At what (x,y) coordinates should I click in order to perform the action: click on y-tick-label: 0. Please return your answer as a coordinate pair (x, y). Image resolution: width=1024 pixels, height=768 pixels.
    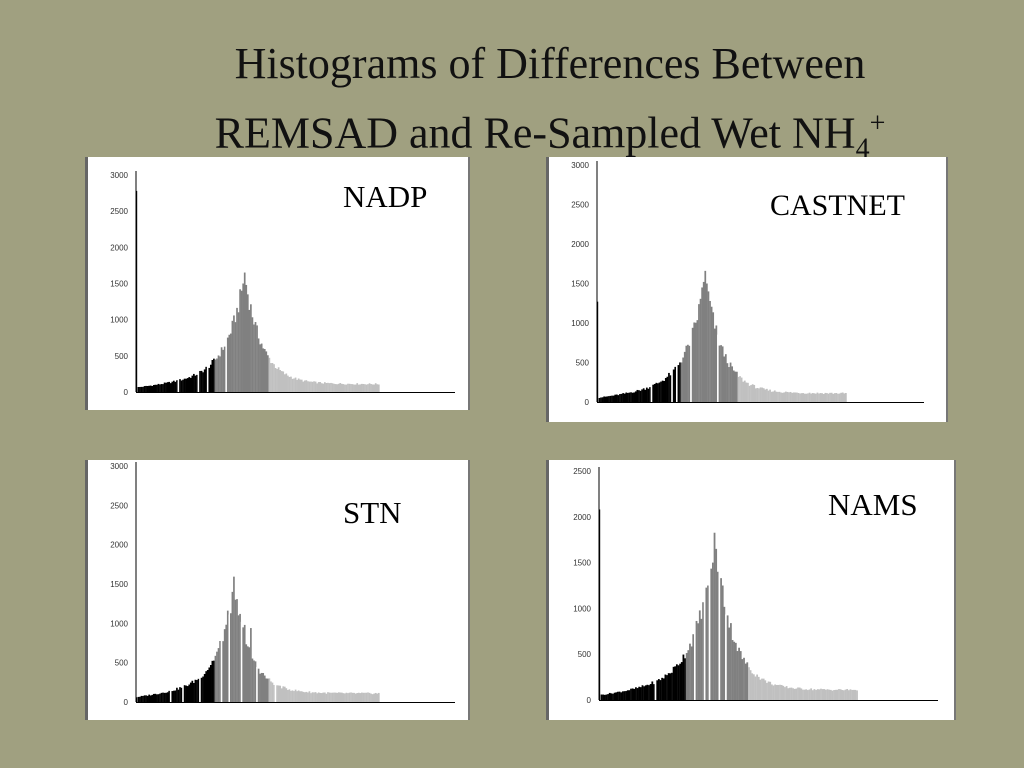
    Looking at the image, I should click on (589, 700).